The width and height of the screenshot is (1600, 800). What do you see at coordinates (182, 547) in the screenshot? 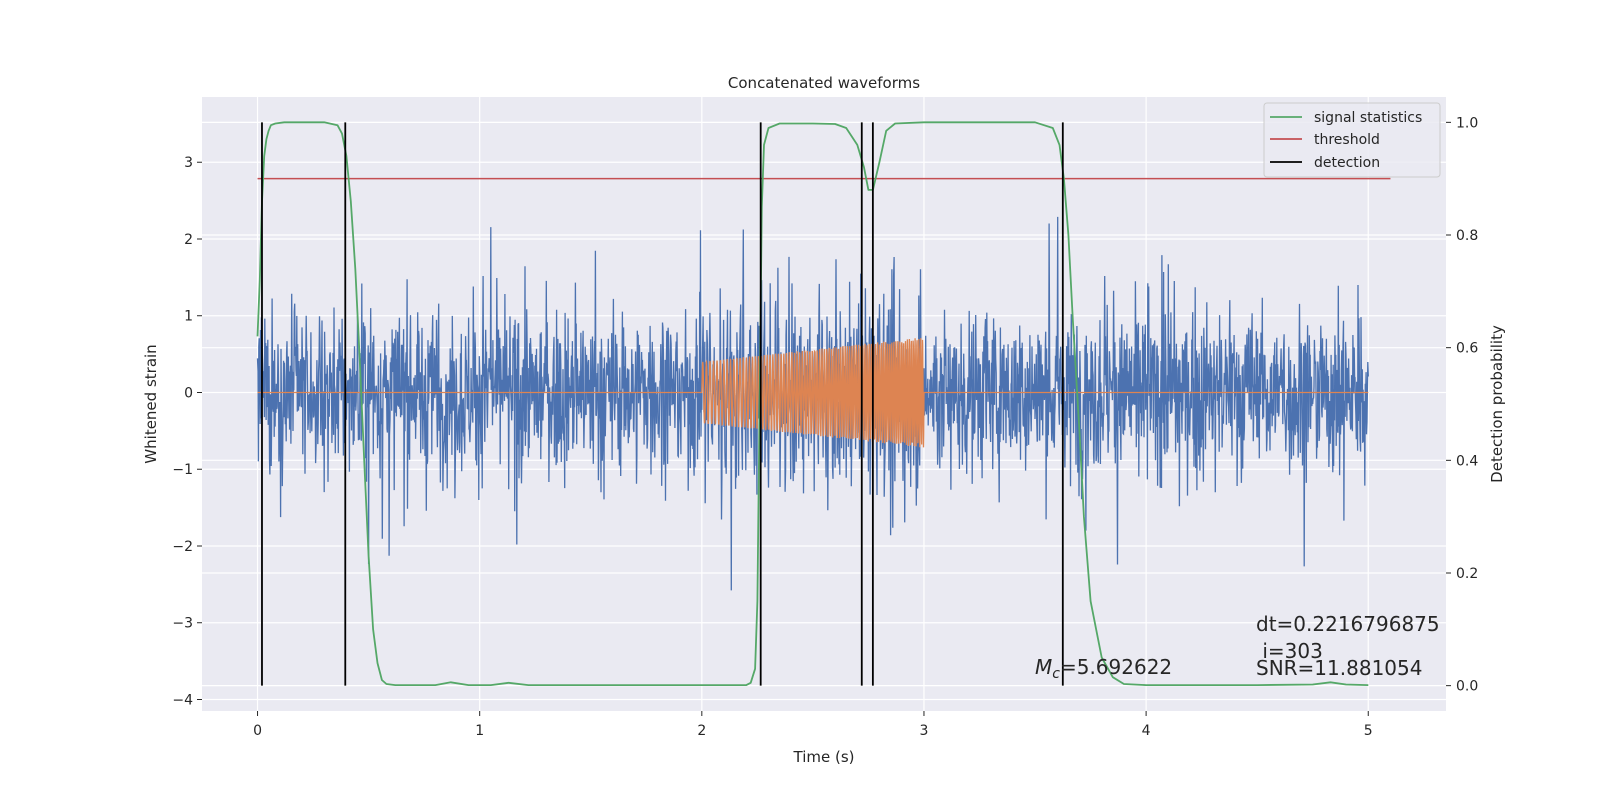
I see `y-tick-label: −2` at bounding box center [182, 547].